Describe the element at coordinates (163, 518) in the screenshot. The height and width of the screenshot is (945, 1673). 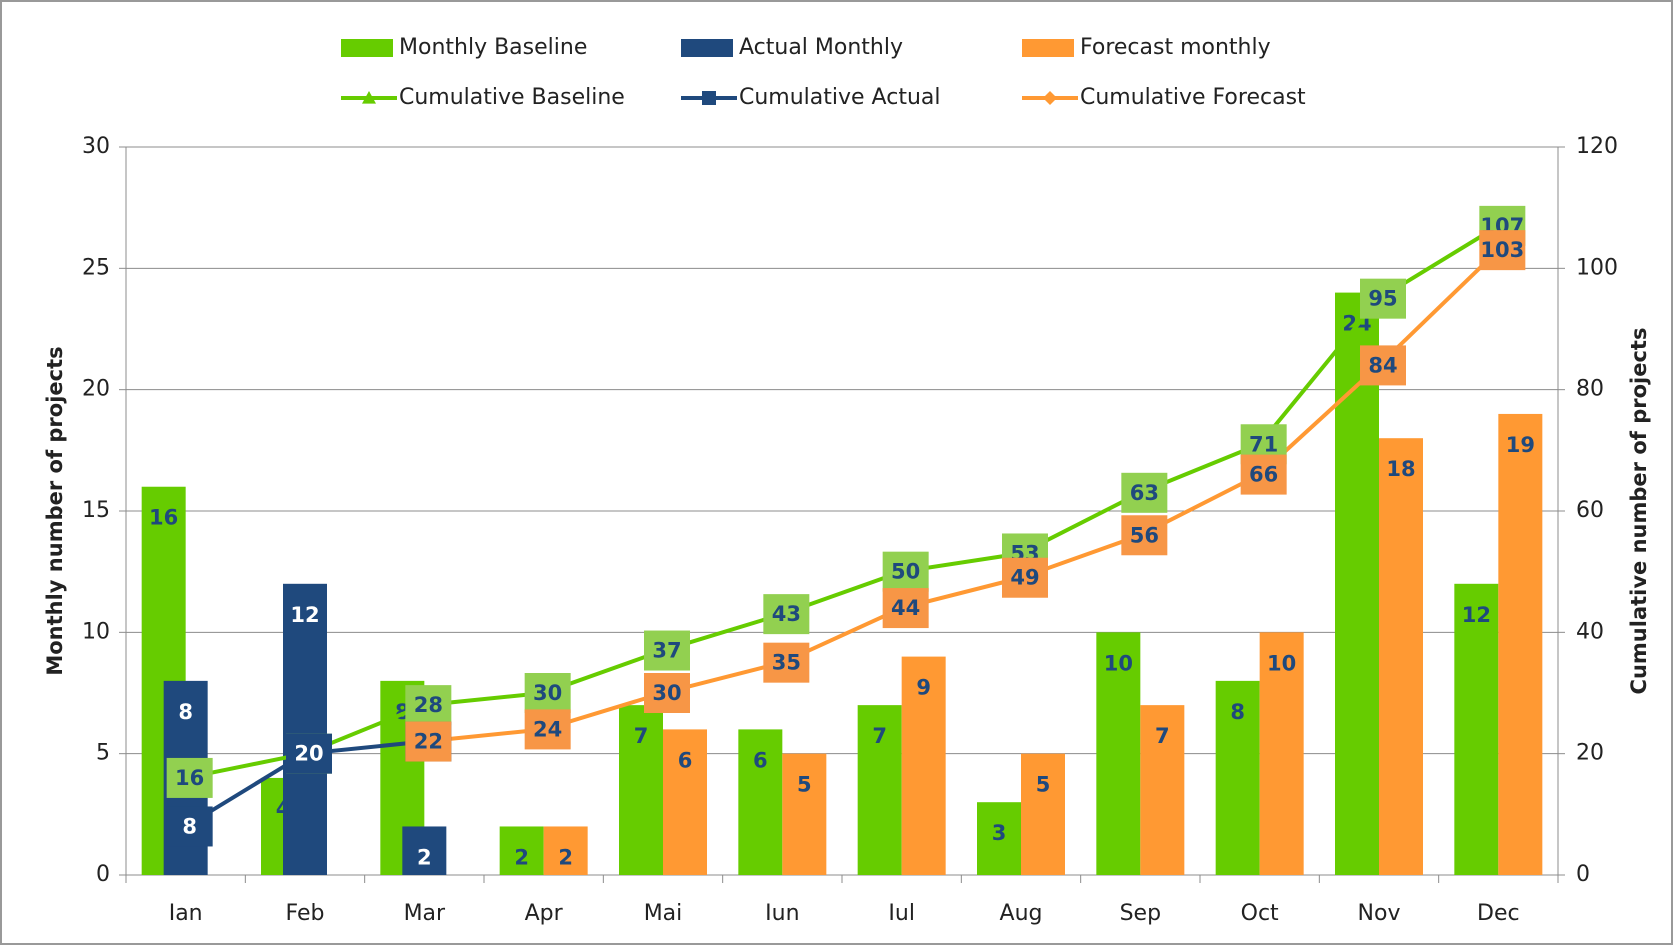
I see `bar-label: 16` at that location.